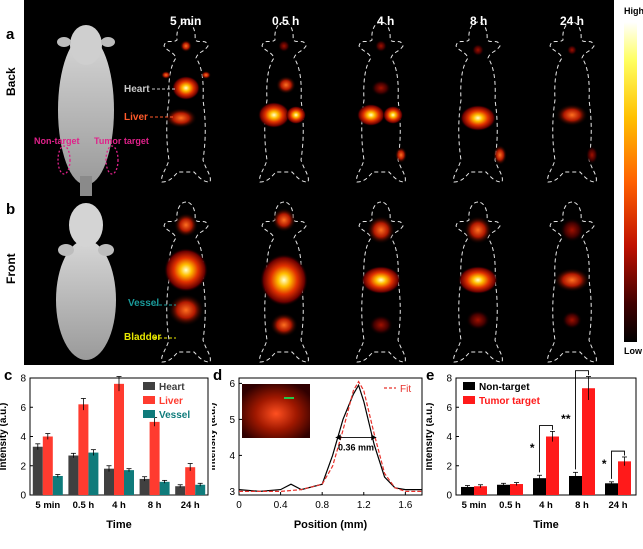  What do you see at coordinates (186, 102) in the screenshot?
I see `back-image-5min` at bounding box center [186, 102].